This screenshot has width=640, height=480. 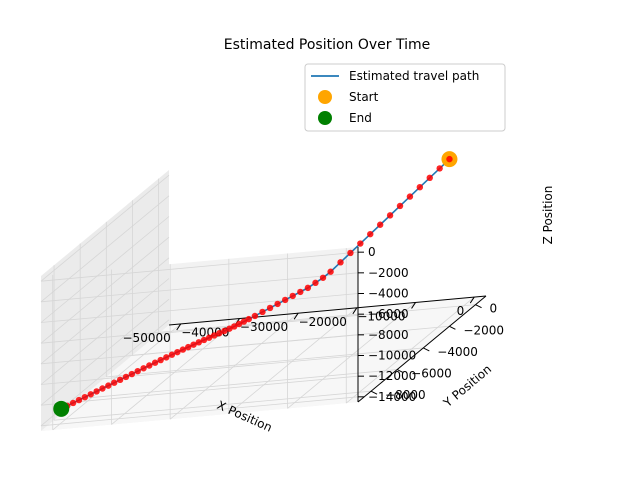 What do you see at coordinates (494, 309) in the screenshot?
I see `y-tick-label: 0` at bounding box center [494, 309].